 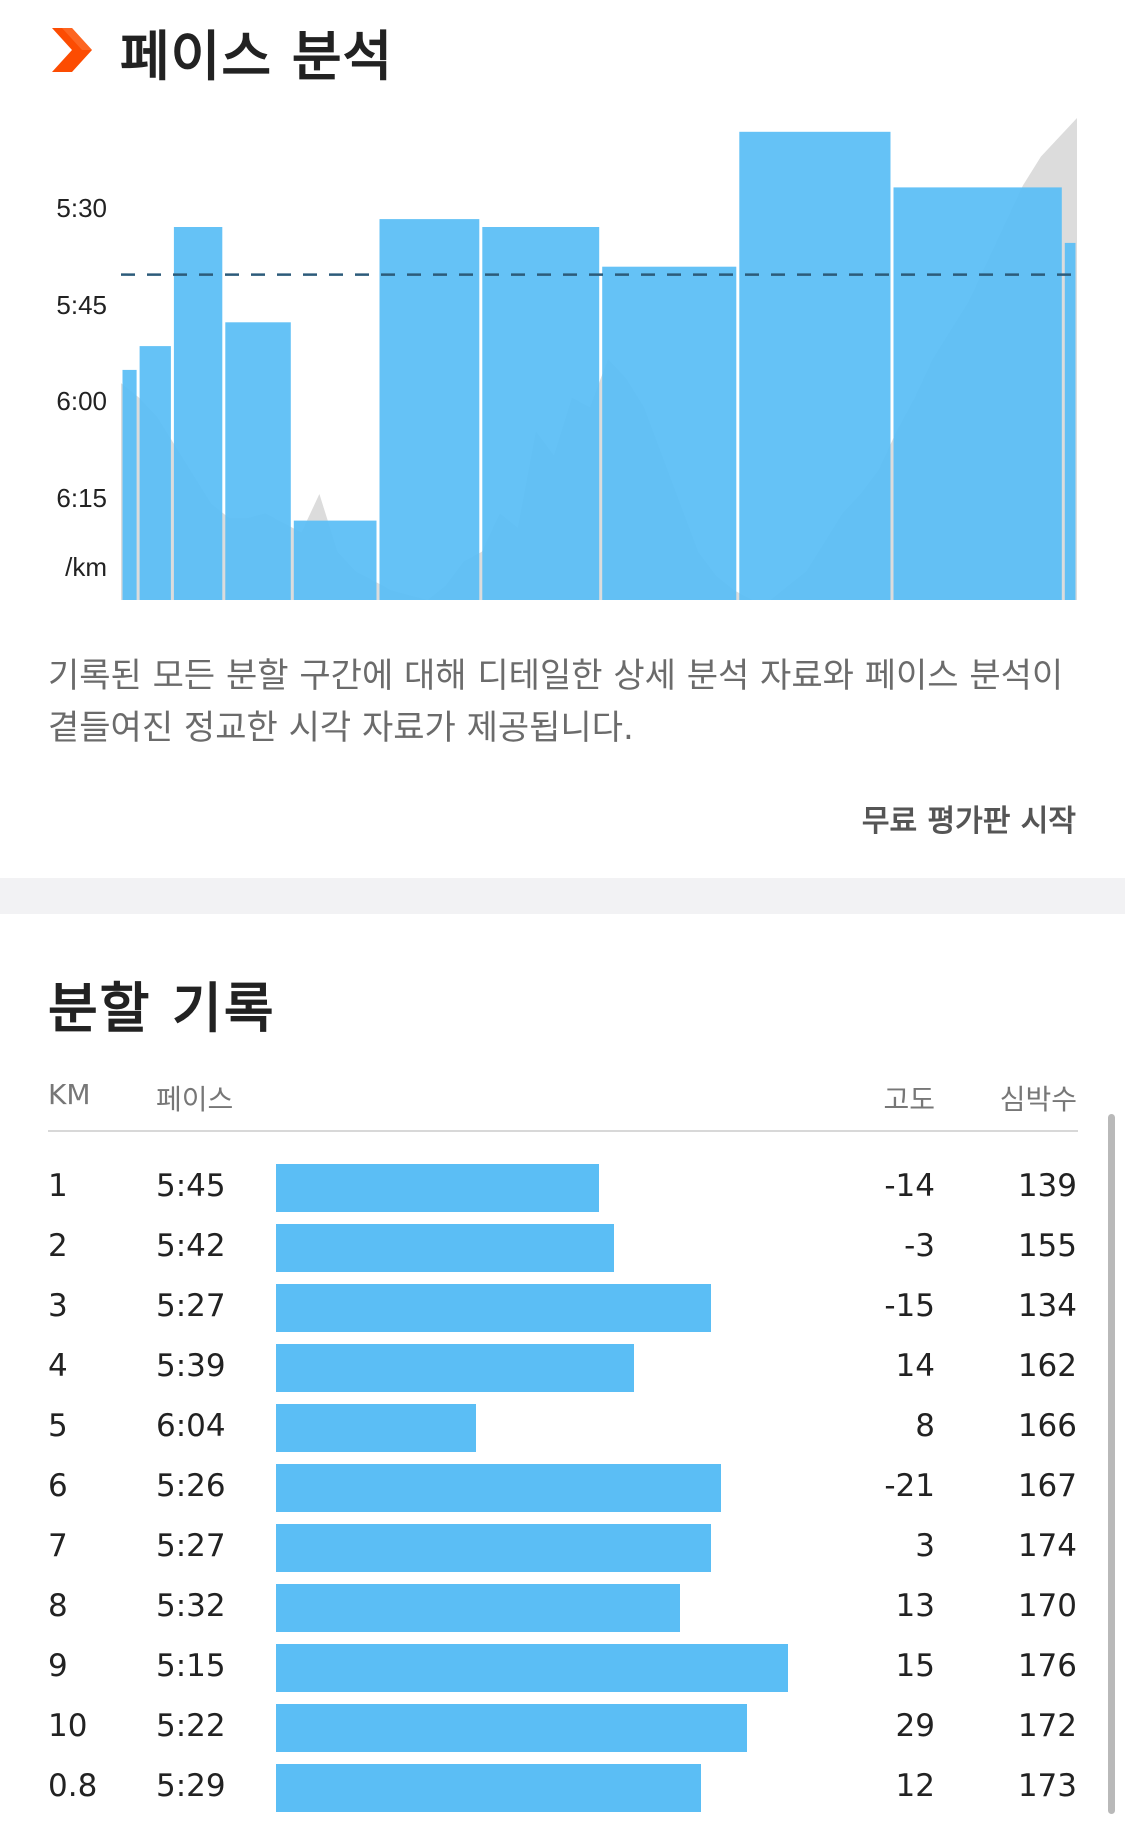 What do you see at coordinates (1111, 1464) in the screenshot?
I see `vertical-scrollbar` at bounding box center [1111, 1464].